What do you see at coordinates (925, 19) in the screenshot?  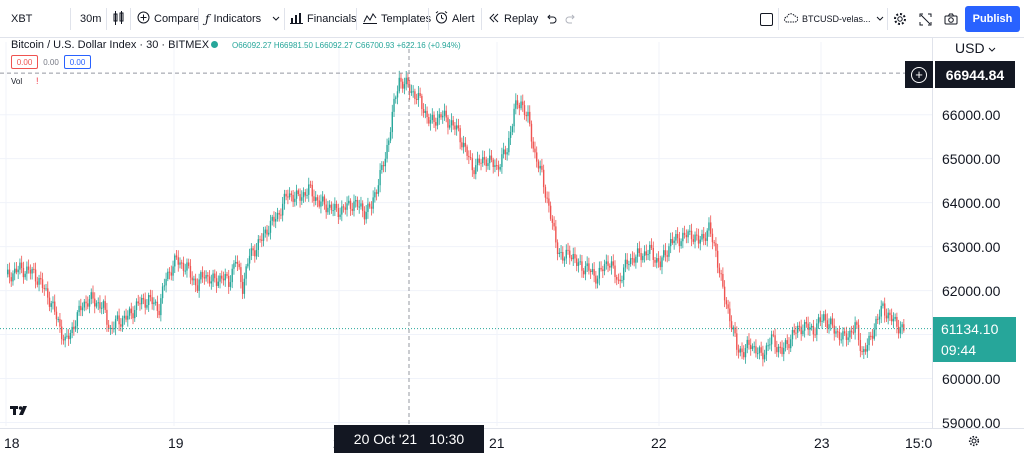 I see `fullscreen-button` at bounding box center [925, 19].